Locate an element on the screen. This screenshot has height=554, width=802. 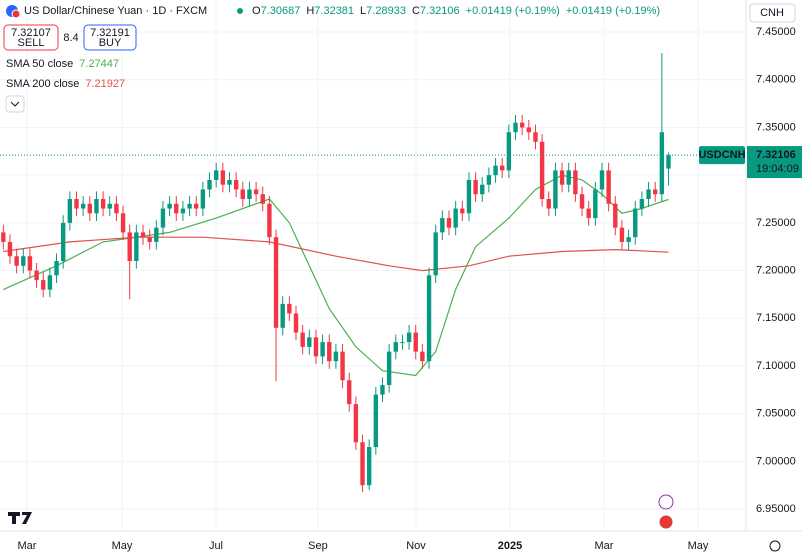
legend-toggle is located at coordinates (15, 104).